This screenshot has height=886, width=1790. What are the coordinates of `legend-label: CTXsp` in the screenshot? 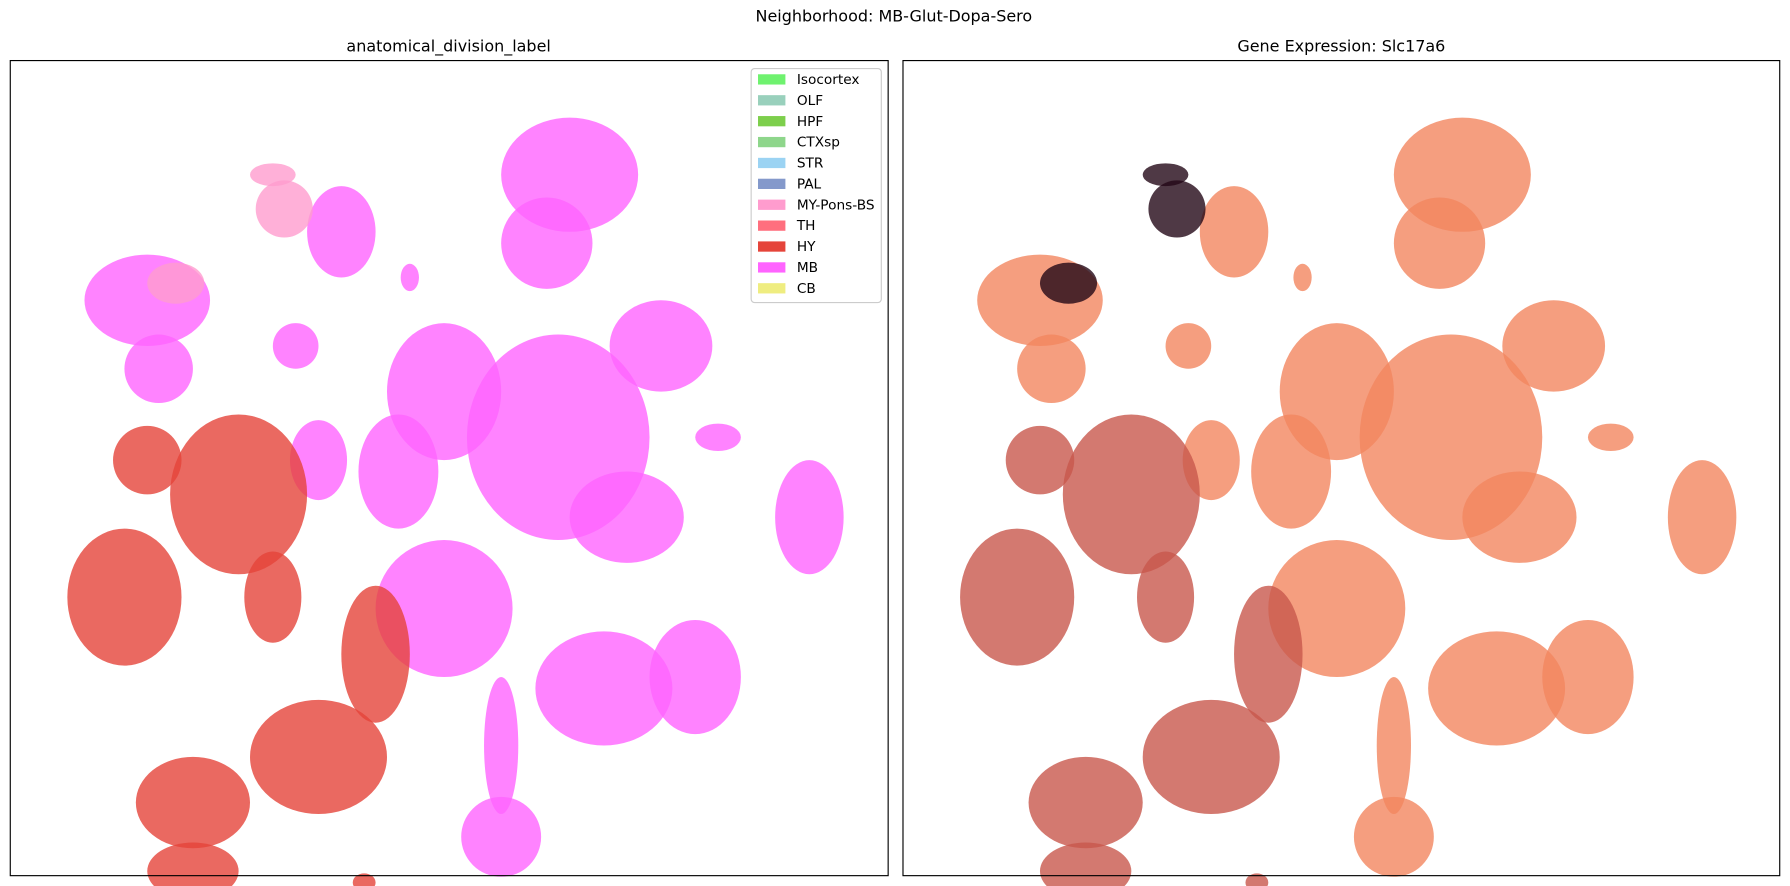 It's located at (818, 143).